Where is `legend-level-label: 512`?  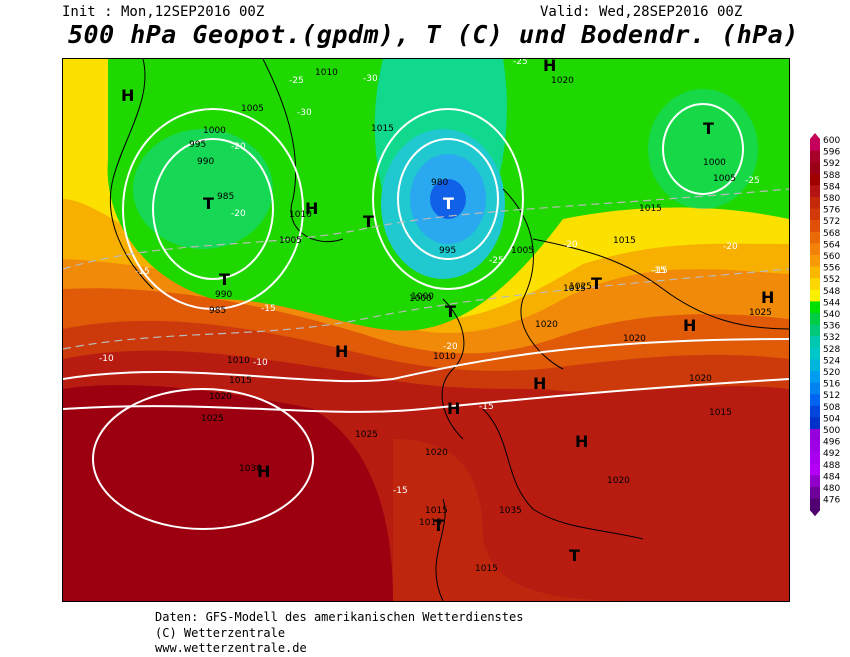
legend-level-label: 512 is located at coordinates (831, 396).